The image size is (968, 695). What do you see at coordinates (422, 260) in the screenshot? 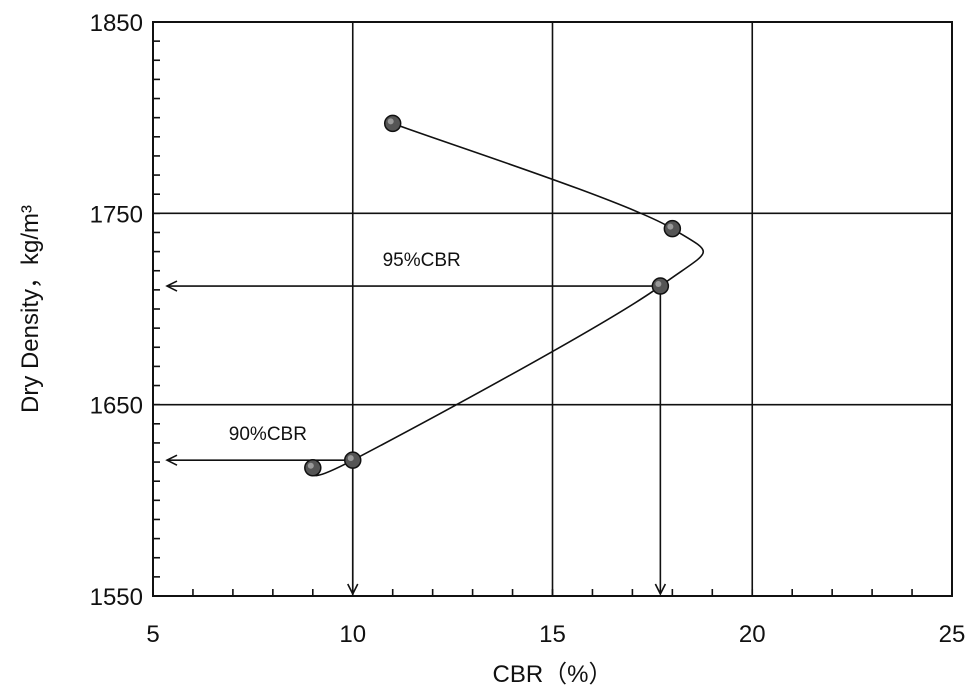
I see `annotation-label: 95%CBR` at bounding box center [422, 260].